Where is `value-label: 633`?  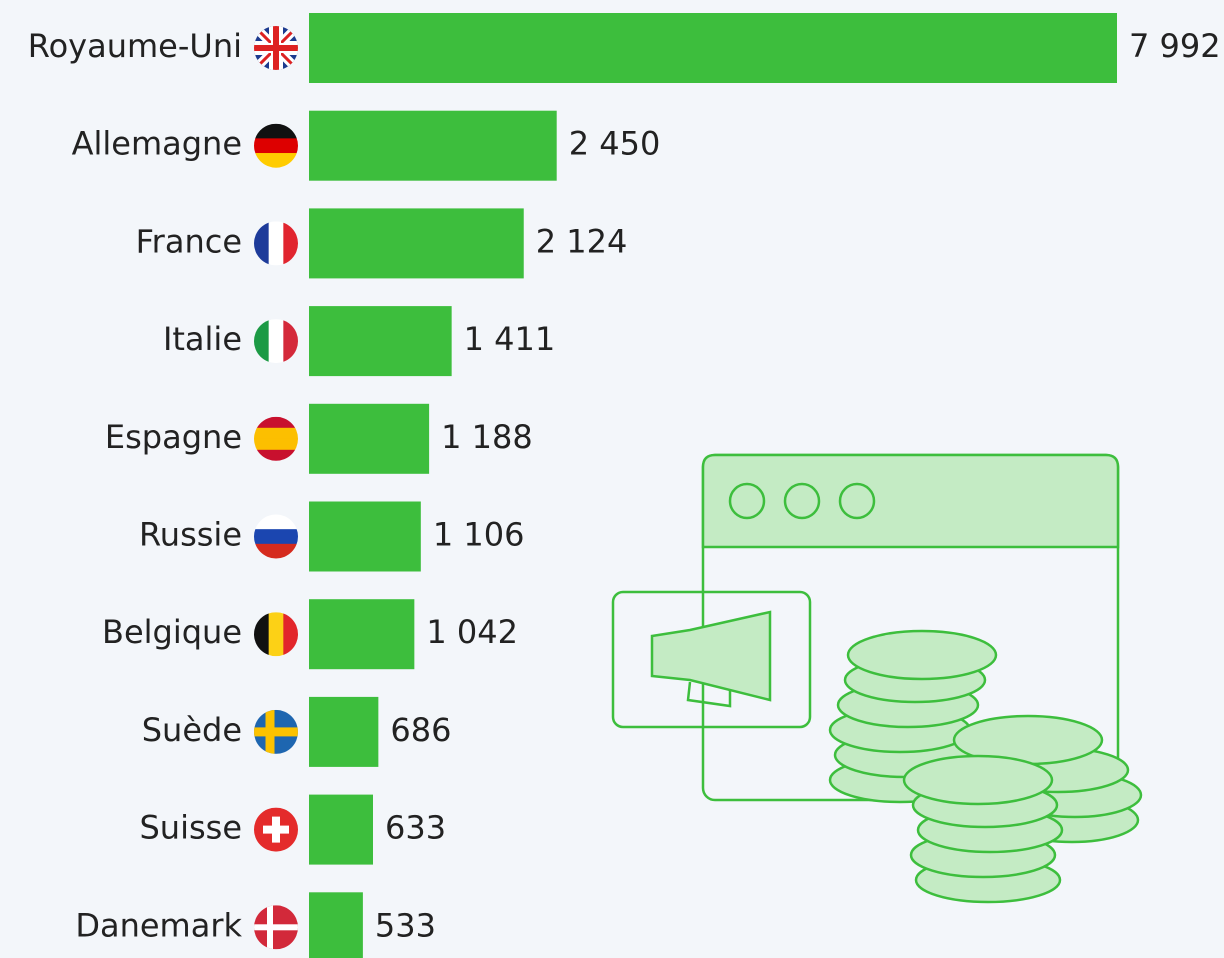
value-label: 633 is located at coordinates (415, 828).